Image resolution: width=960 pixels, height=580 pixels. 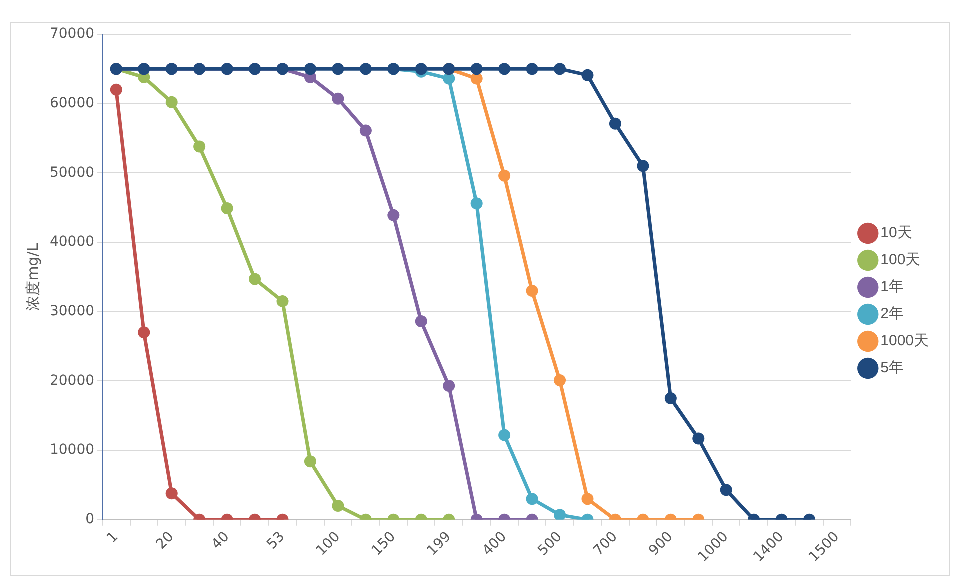 What do you see at coordinates (72, 34) in the screenshot?
I see `y-tick-label: 70000` at bounding box center [72, 34].